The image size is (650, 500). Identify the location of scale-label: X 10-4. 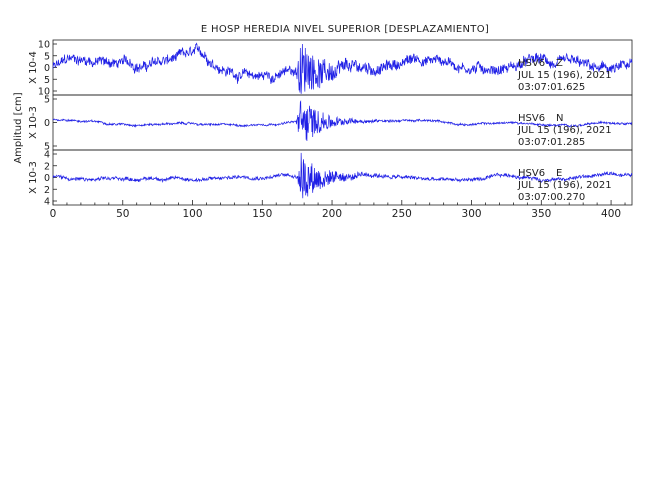
(33, 67).